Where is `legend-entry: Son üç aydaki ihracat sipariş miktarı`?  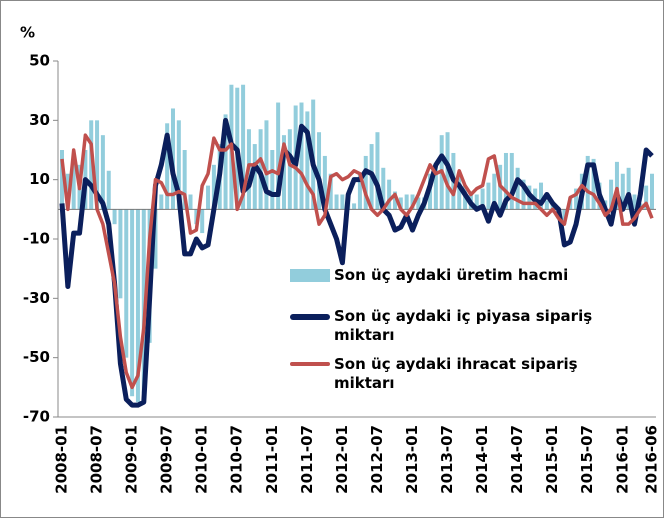
legend-entry: Son üç aydaki ihracat sipariş miktarı is located at coordinates (453, 374).